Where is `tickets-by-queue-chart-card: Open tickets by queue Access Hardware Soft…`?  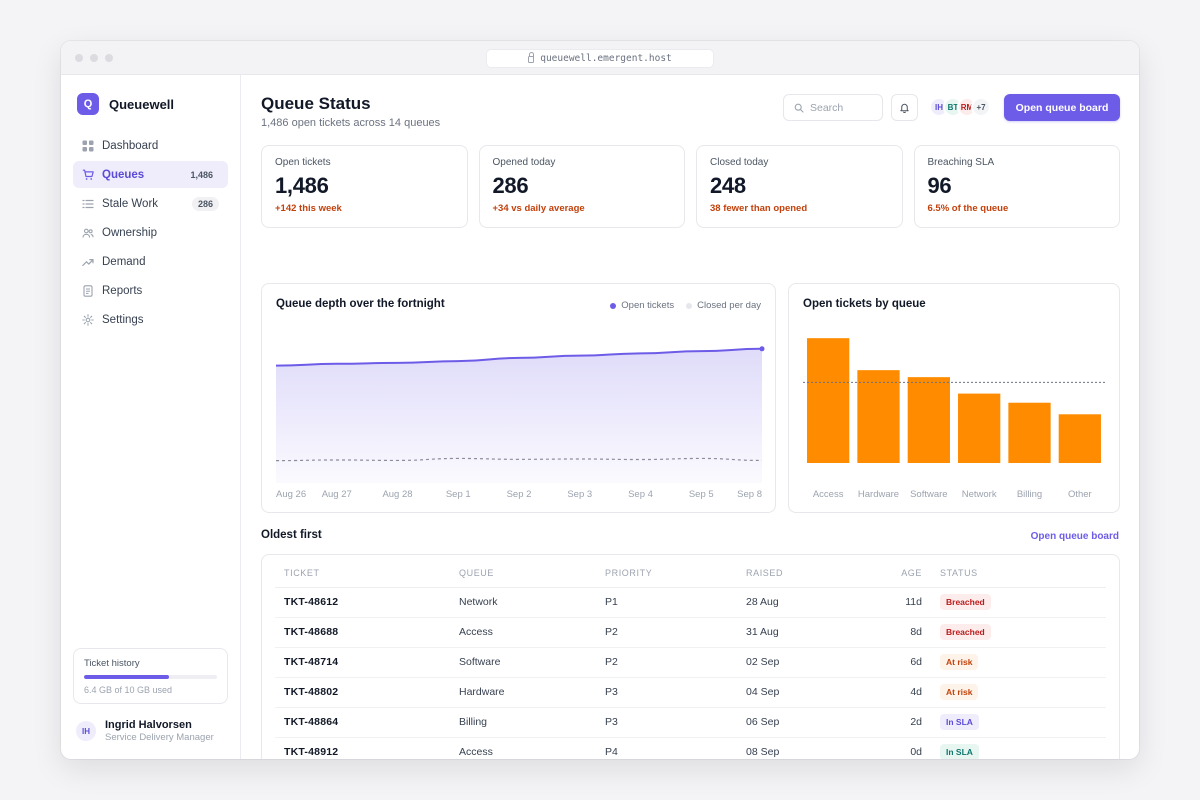
tickets-by-queue-chart-card: Open tickets by queue Access Hardware Soft… is located at coordinates (954, 398).